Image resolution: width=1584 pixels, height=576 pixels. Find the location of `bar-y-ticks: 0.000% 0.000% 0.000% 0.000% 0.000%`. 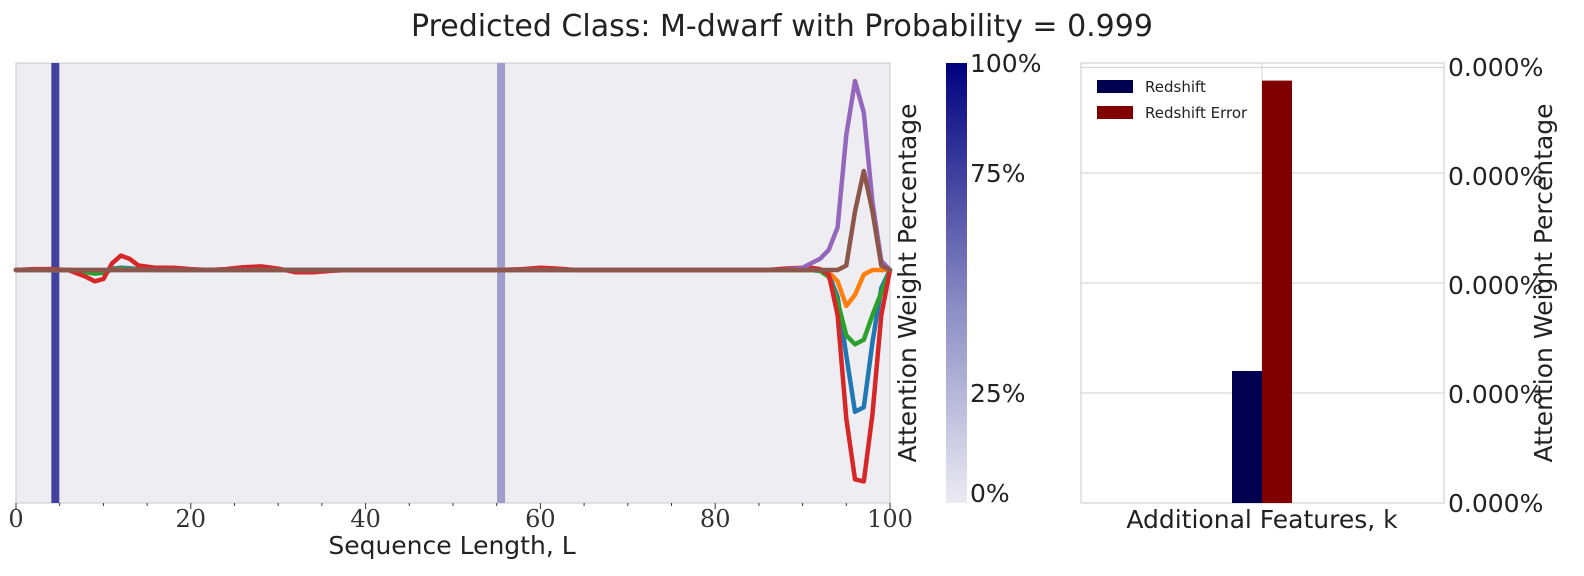

bar-y-ticks: 0.000% 0.000% 0.000% 0.000% 0.000% is located at coordinates (1495, 285).